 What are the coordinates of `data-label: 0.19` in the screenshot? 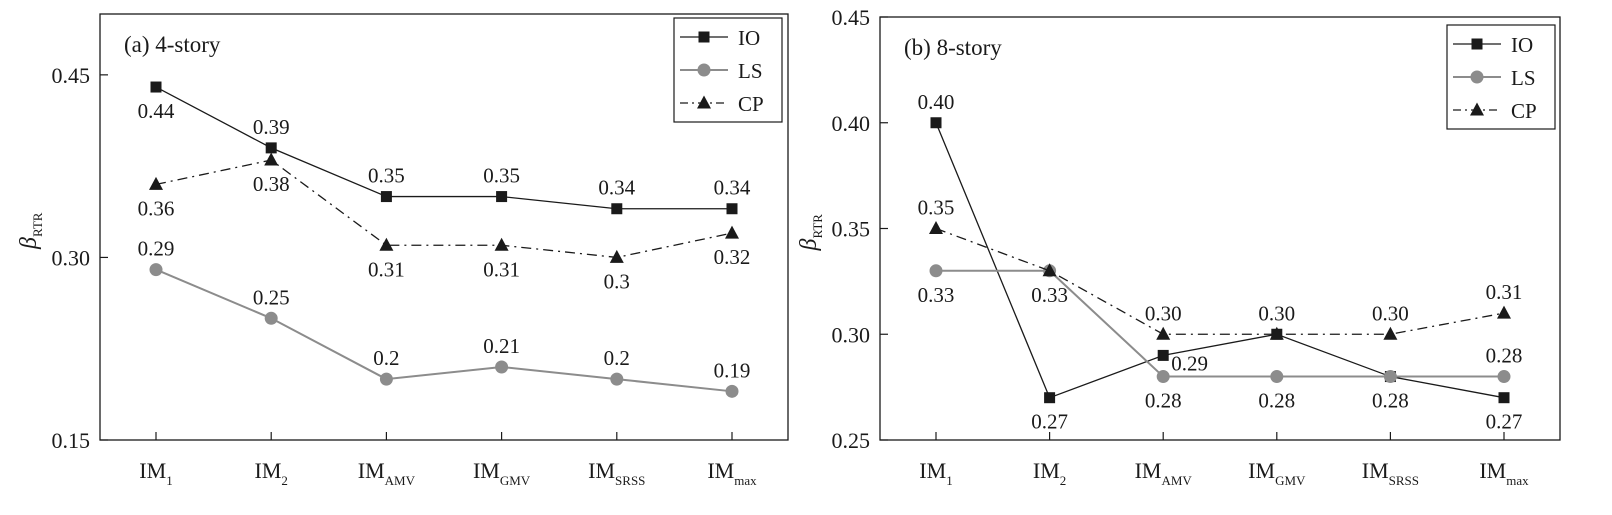 It's located at (732, 370).